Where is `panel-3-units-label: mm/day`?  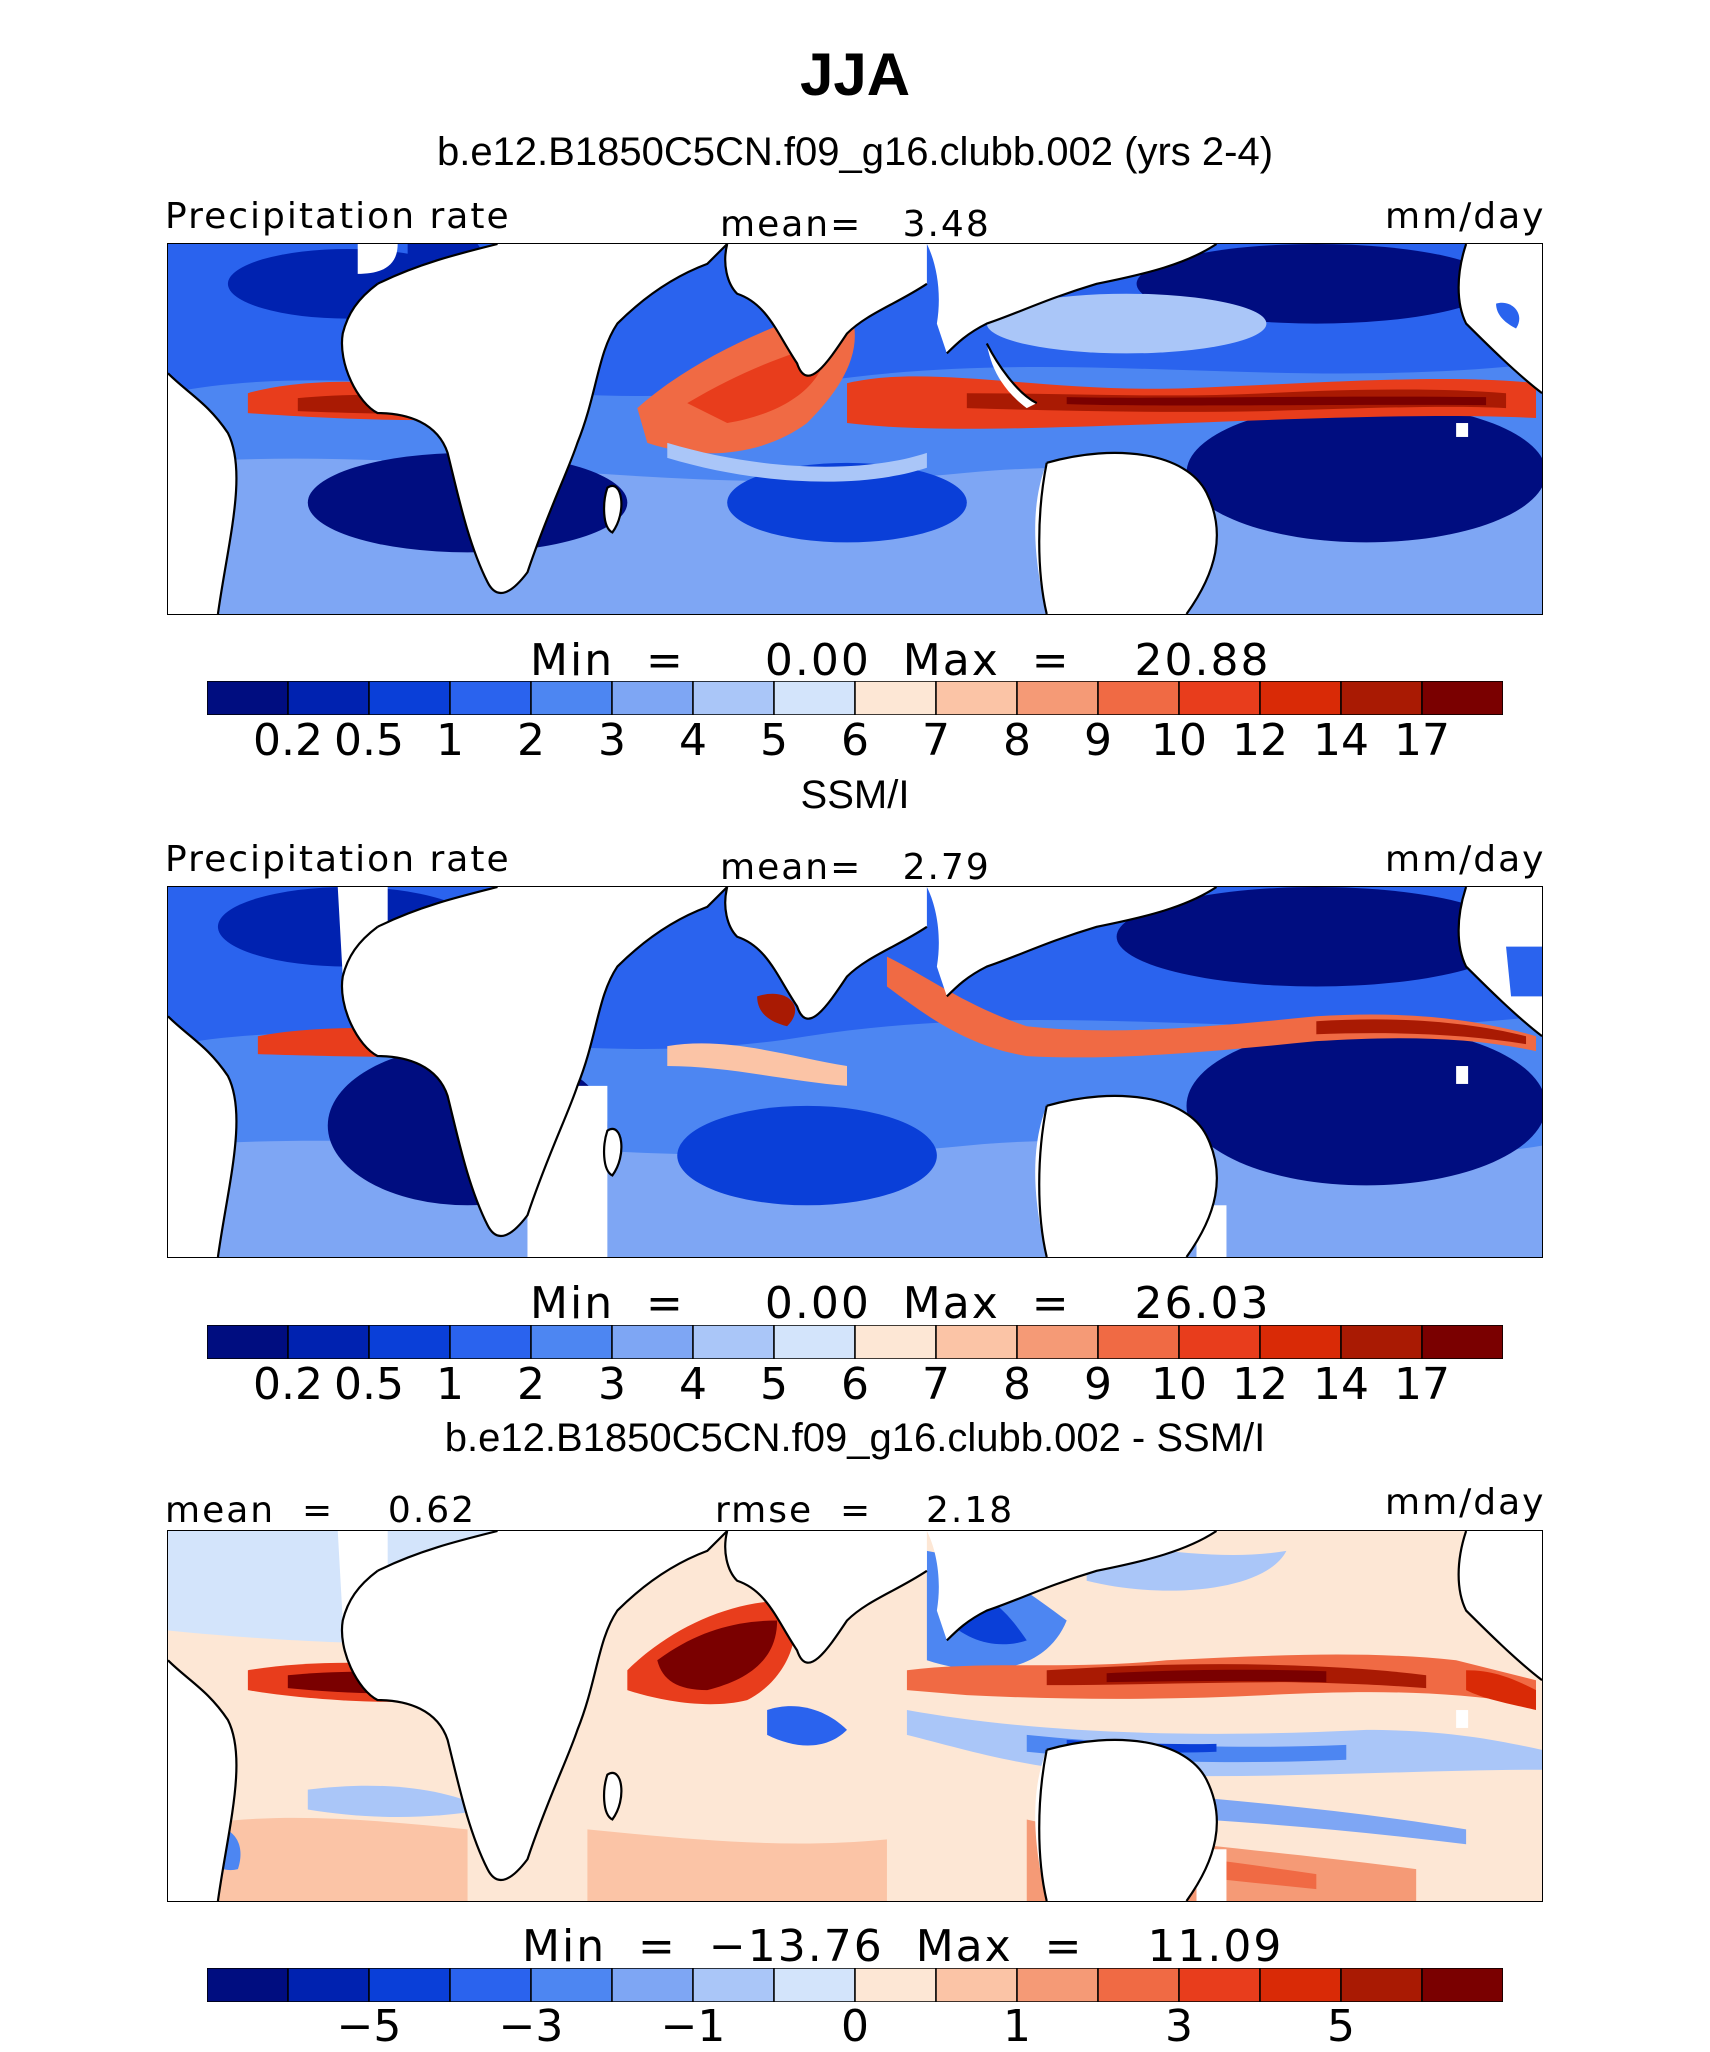 panel-3-units-label: mm/day is located at coordinates (1465, 1502).